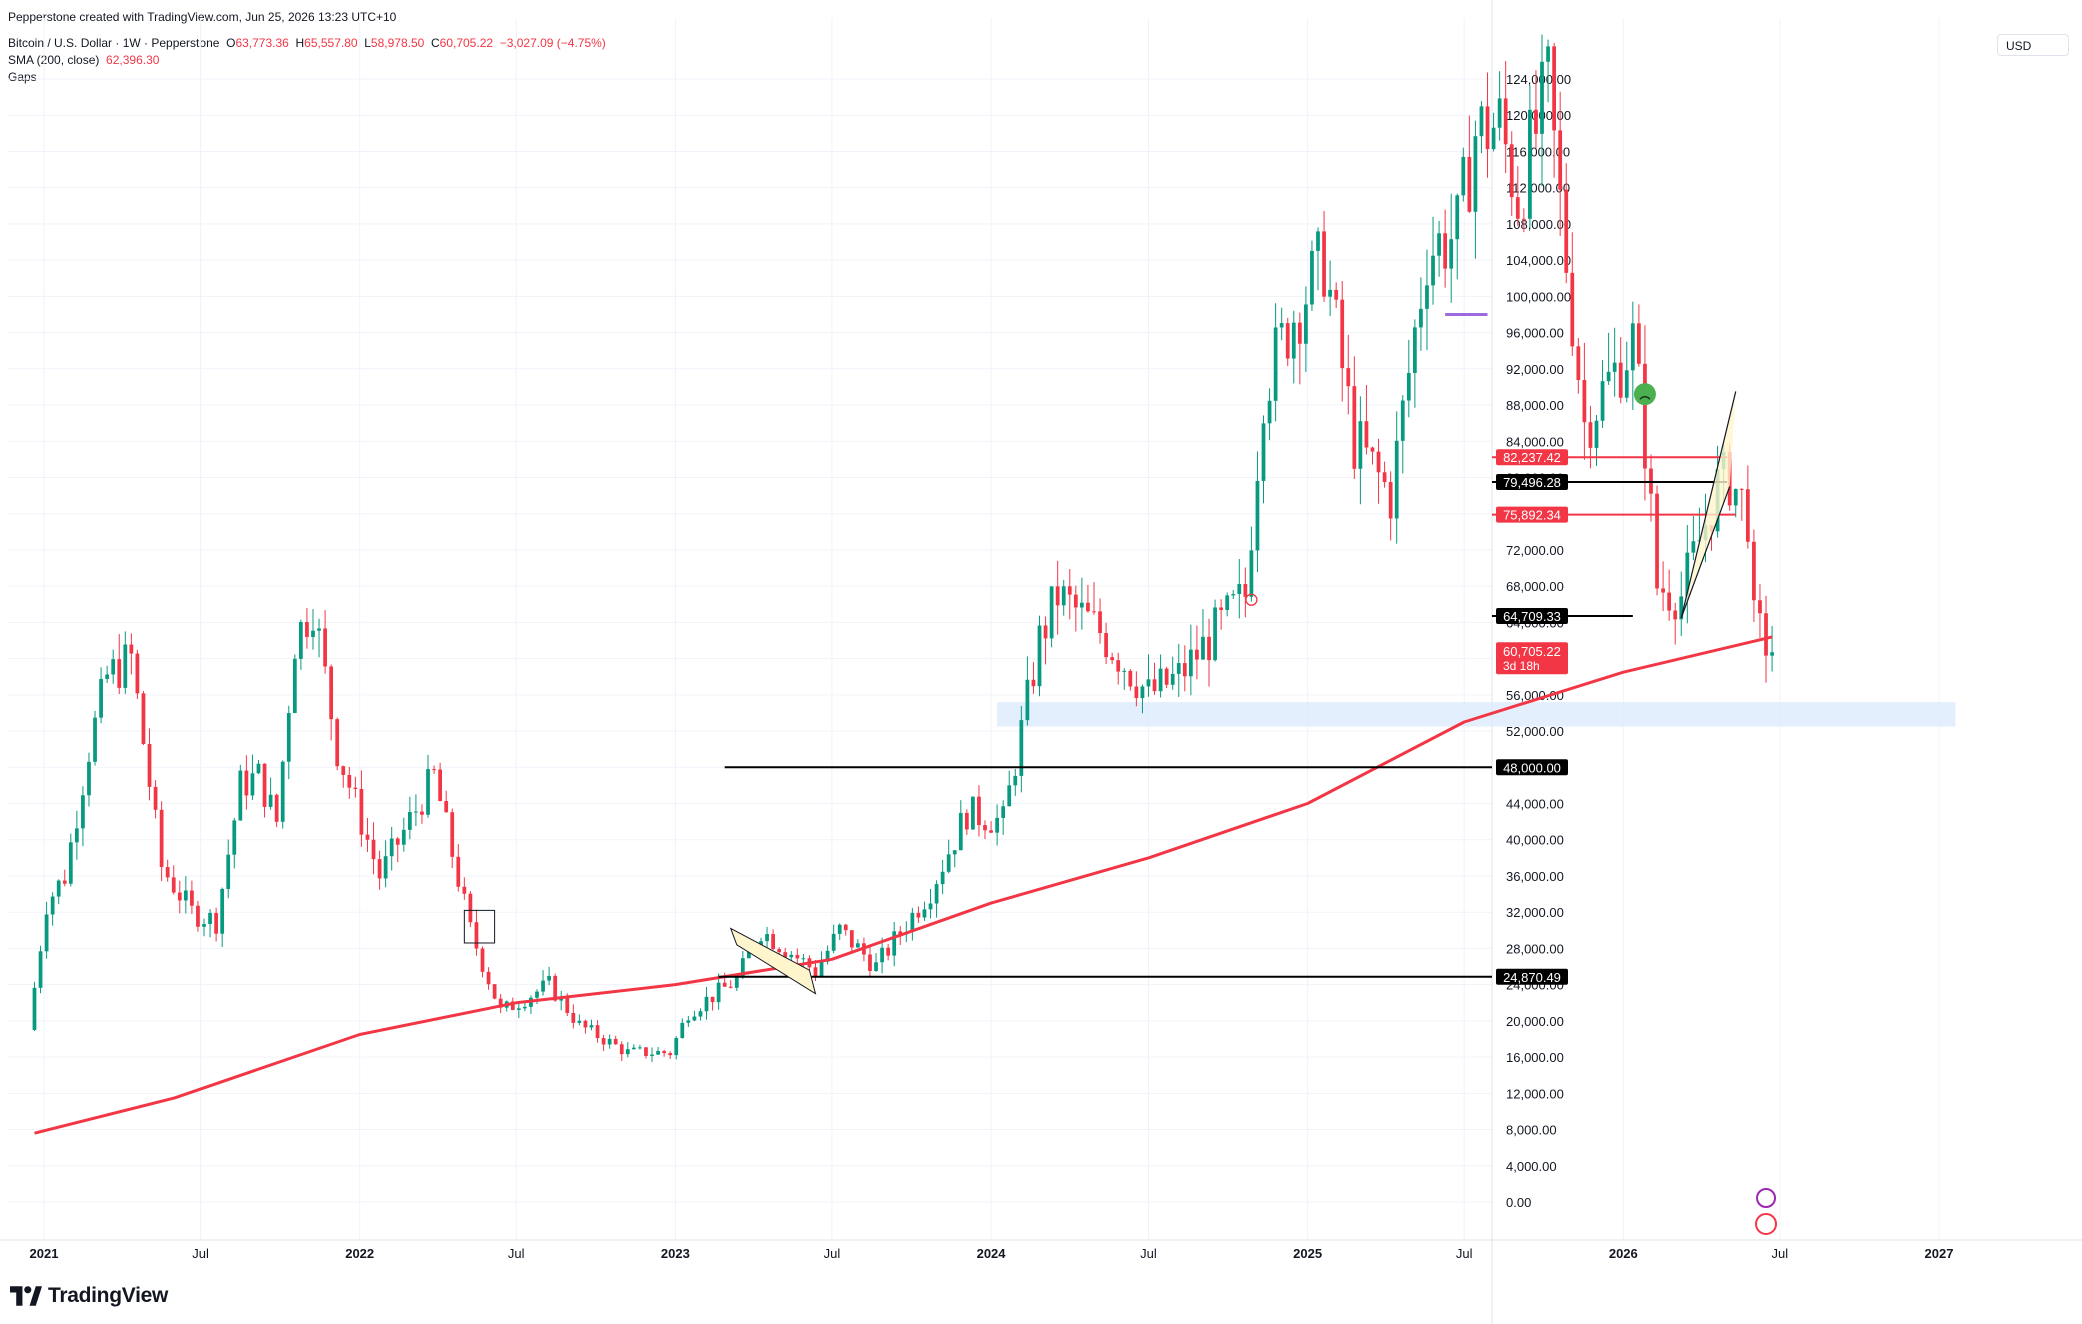 This screenshot has height=1324, width=2082. I want to click on wedge-upper-trendline, so click(1708, 504).